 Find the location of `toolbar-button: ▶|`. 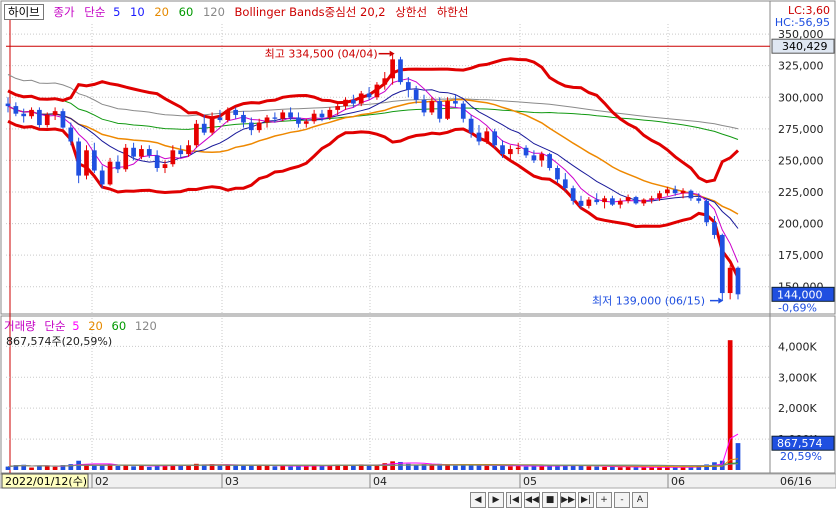

toolbar-button: ▶| is located at coordinates (586, 500).